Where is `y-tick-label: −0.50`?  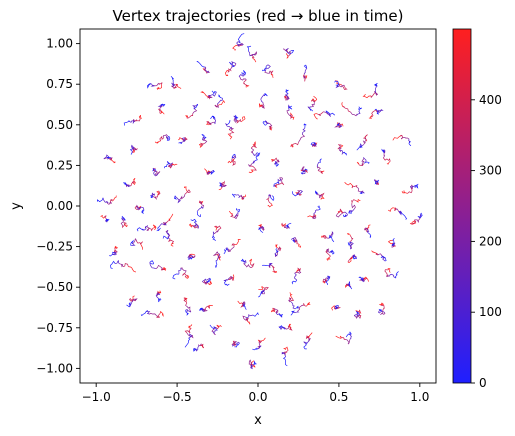
y-tick-label: −0.50 is located at coordinates (54, 287).